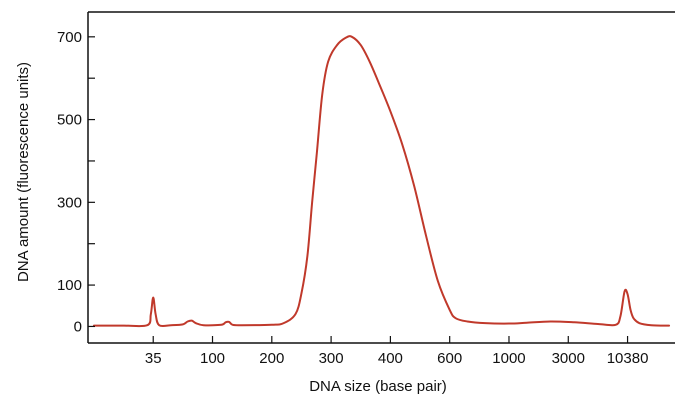  I want to click on y-tick-label-500: 500, so click(69, 120).